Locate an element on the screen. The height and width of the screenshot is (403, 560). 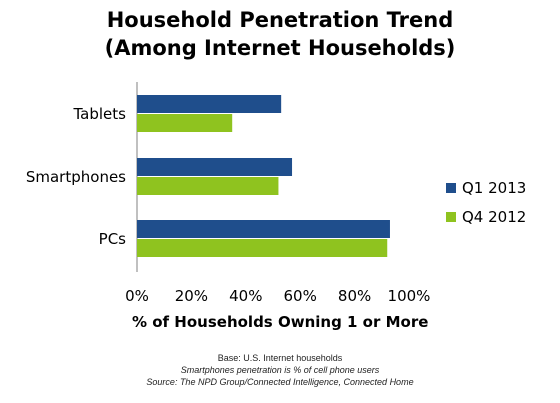
category-label-tablets: Tablets is located at coordinates (100, 114).